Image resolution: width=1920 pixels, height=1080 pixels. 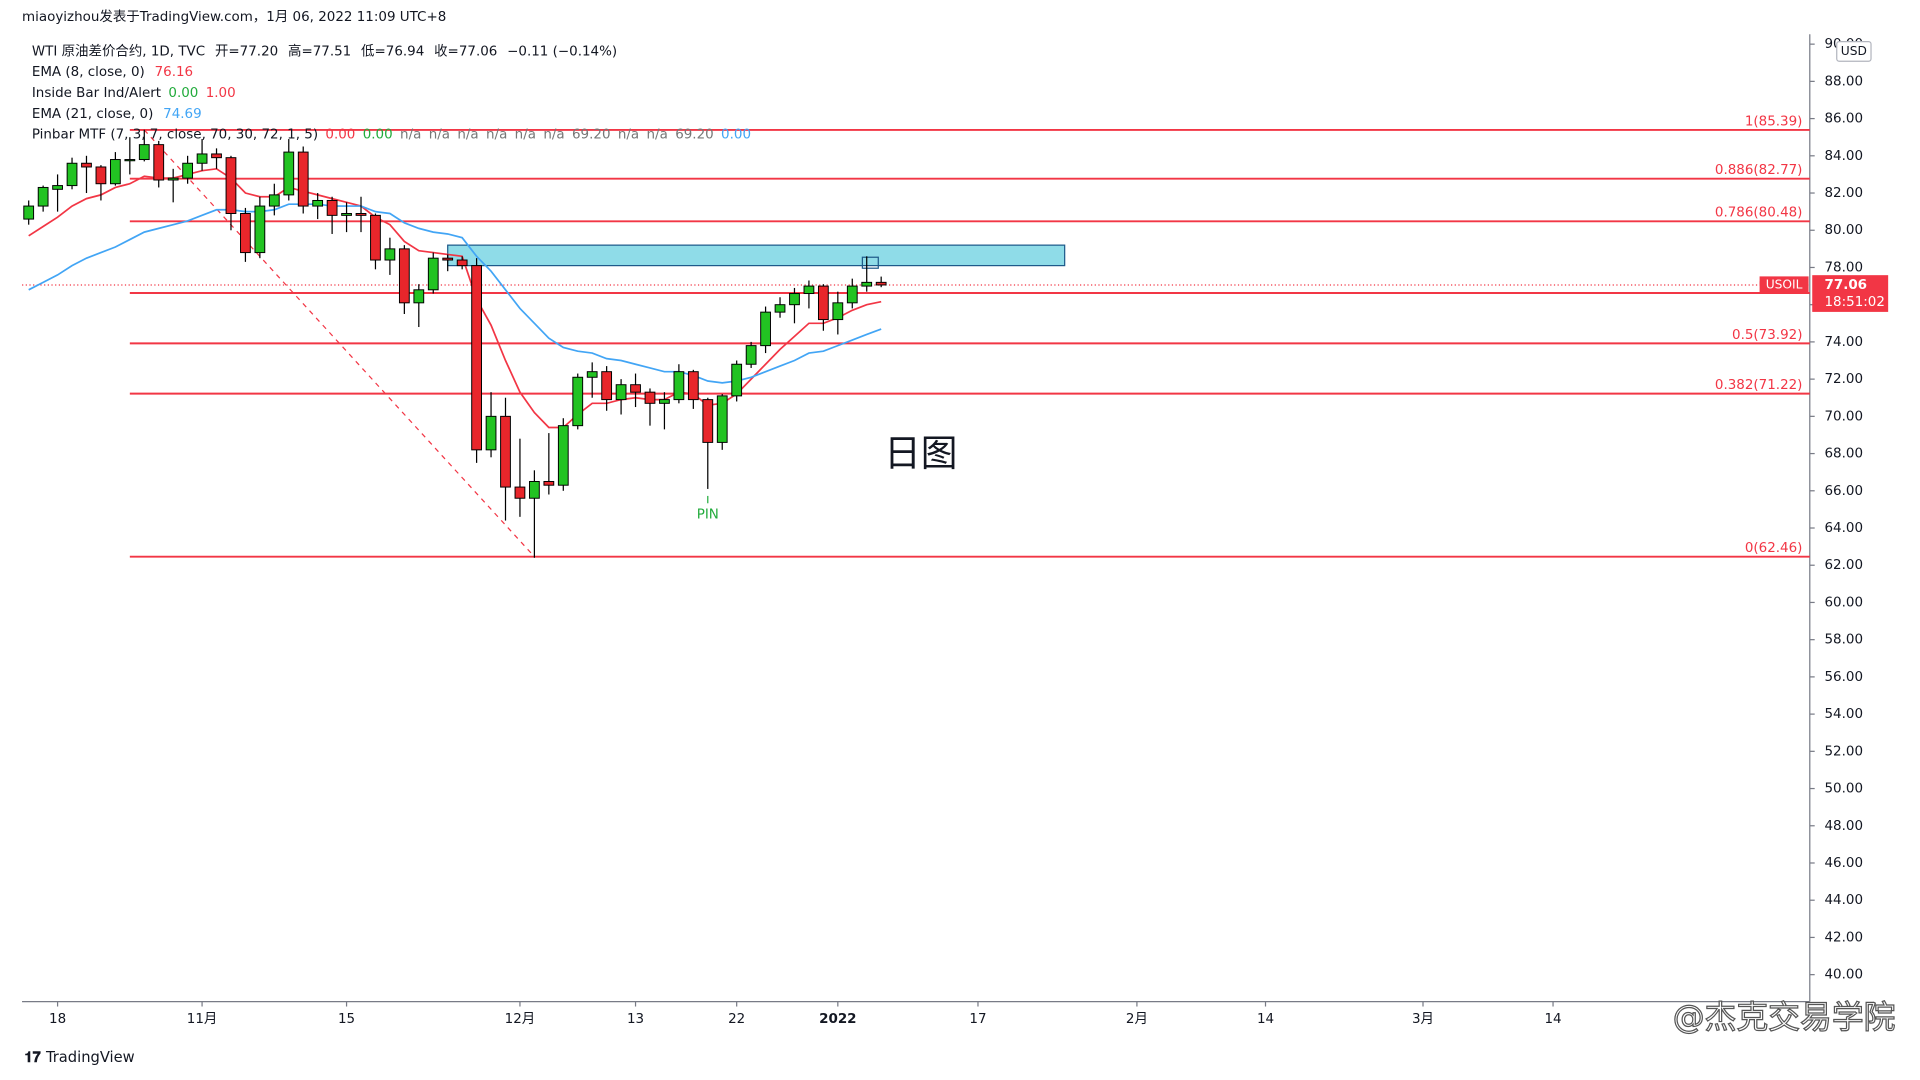 I want to click on y-tick-label: 62.00, so click(x=1843, y=565).